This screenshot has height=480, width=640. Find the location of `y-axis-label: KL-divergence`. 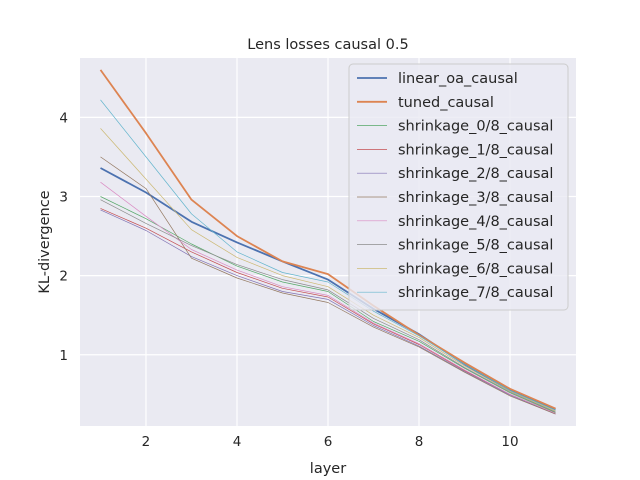

y-axis-label: KL-divergence is located at coordinates (45, 241).